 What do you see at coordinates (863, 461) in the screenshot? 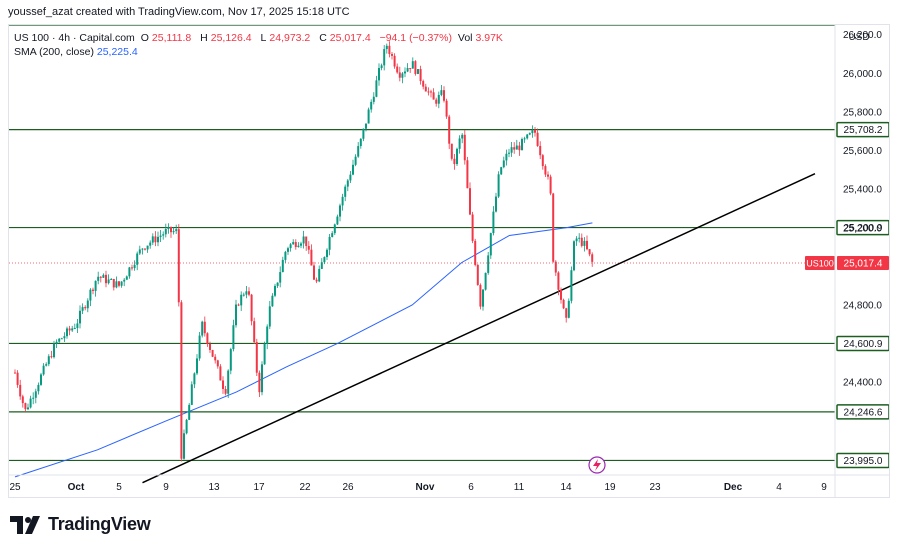
I see `level-badge-label: 23,995.0` at bounding box center [863, 461].